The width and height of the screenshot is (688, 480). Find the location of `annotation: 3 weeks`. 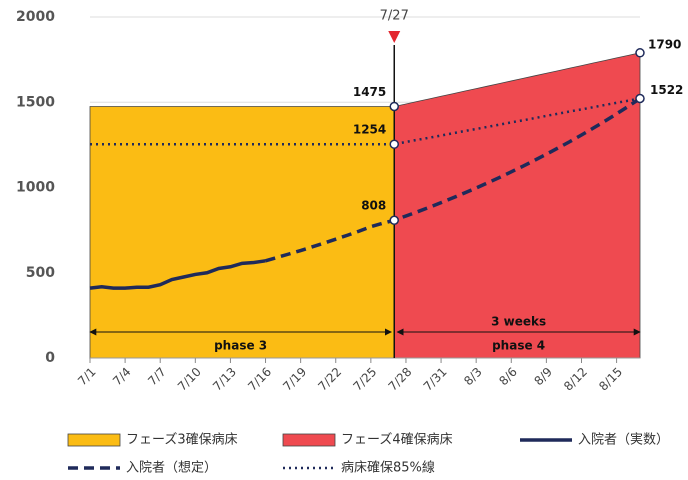

annotation: 3 weeks is located at coordinates (518, 322).